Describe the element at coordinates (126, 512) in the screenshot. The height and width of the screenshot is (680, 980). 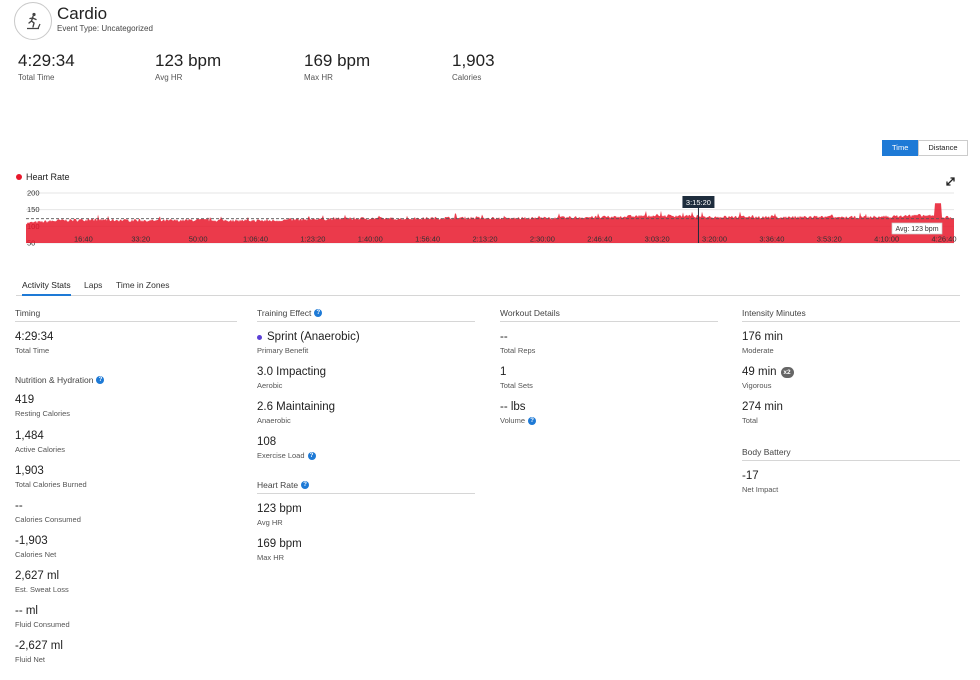
I see `stat-calories-consumed: -- Calories Consumed` at that location.